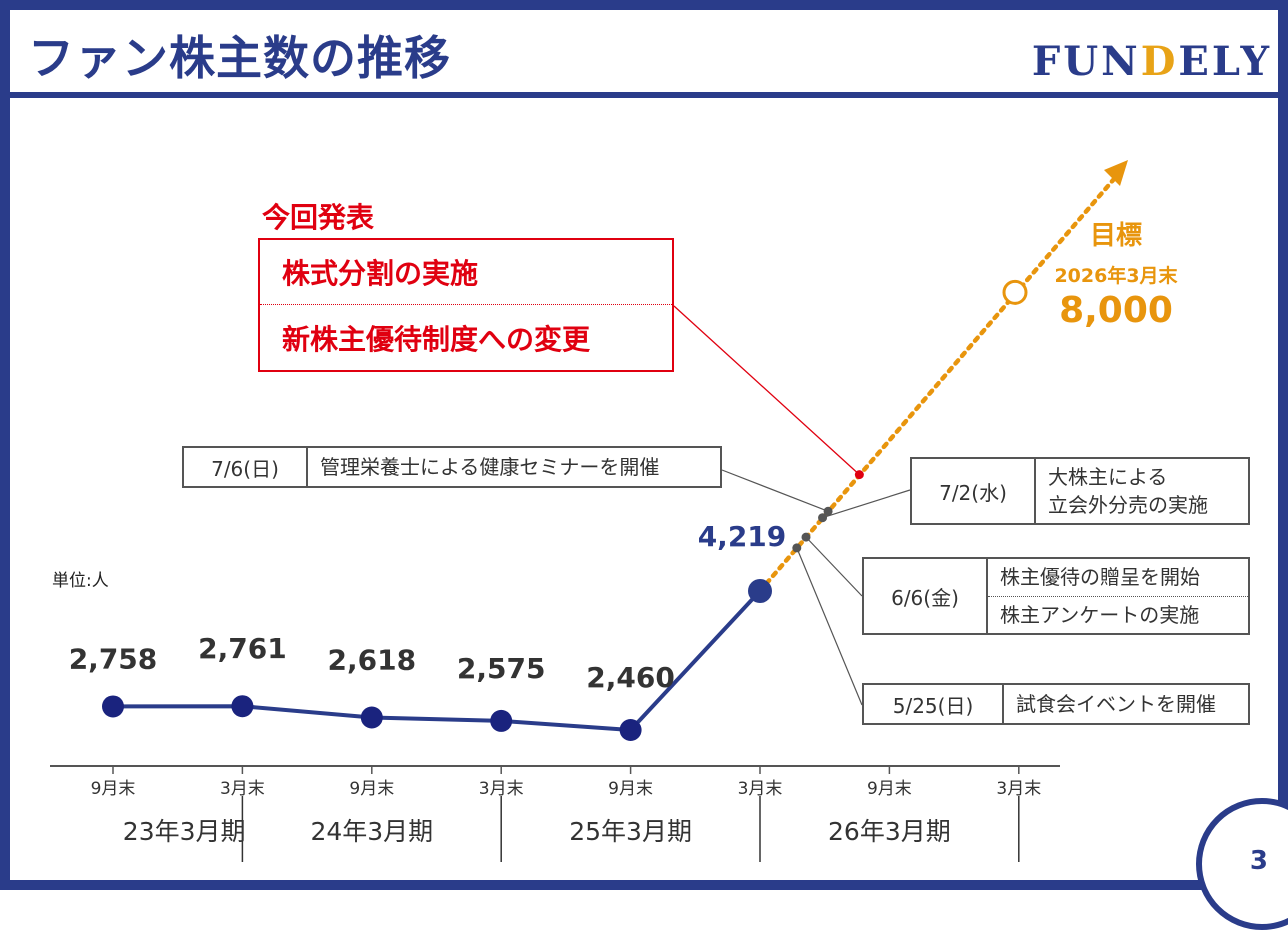  Describe the element at coordinates (823, 518) in the screenshot. I see `event-7-2-point` at that location.